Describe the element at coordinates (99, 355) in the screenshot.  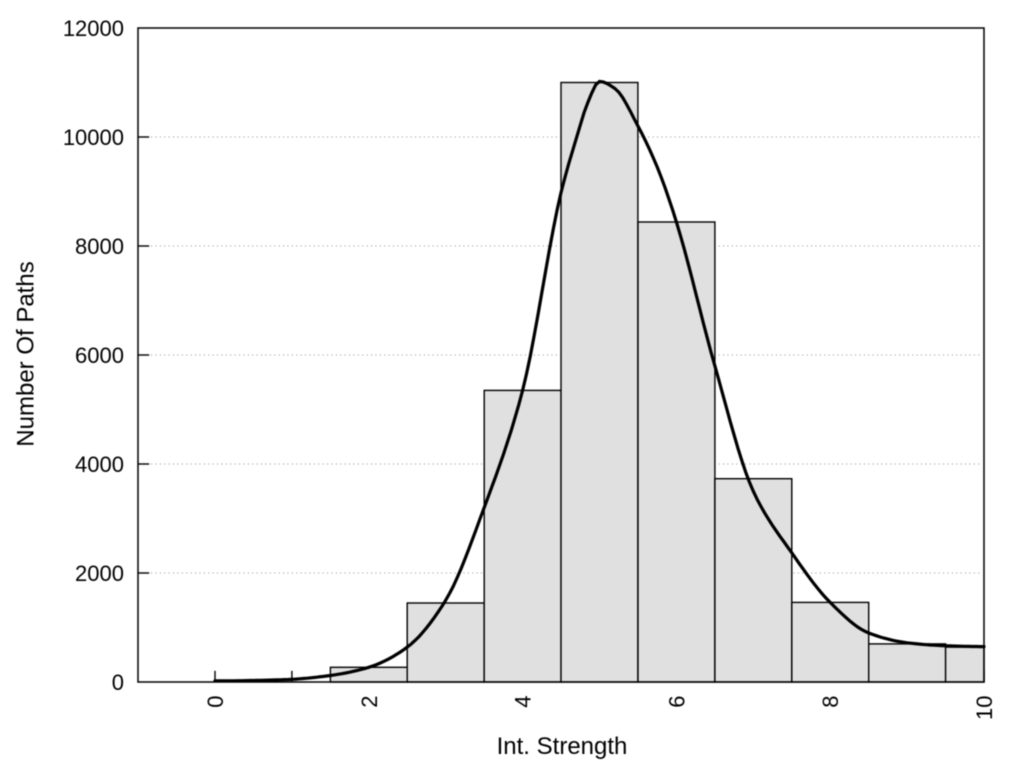
I see `svg-text: 6000` at that location.